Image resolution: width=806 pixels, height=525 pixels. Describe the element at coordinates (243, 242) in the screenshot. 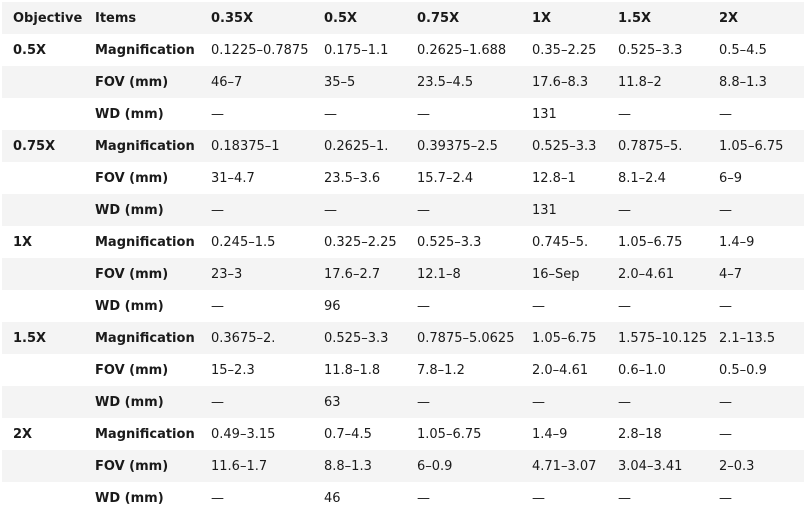

I see `value-cell: 0.245–1.5` at that location.